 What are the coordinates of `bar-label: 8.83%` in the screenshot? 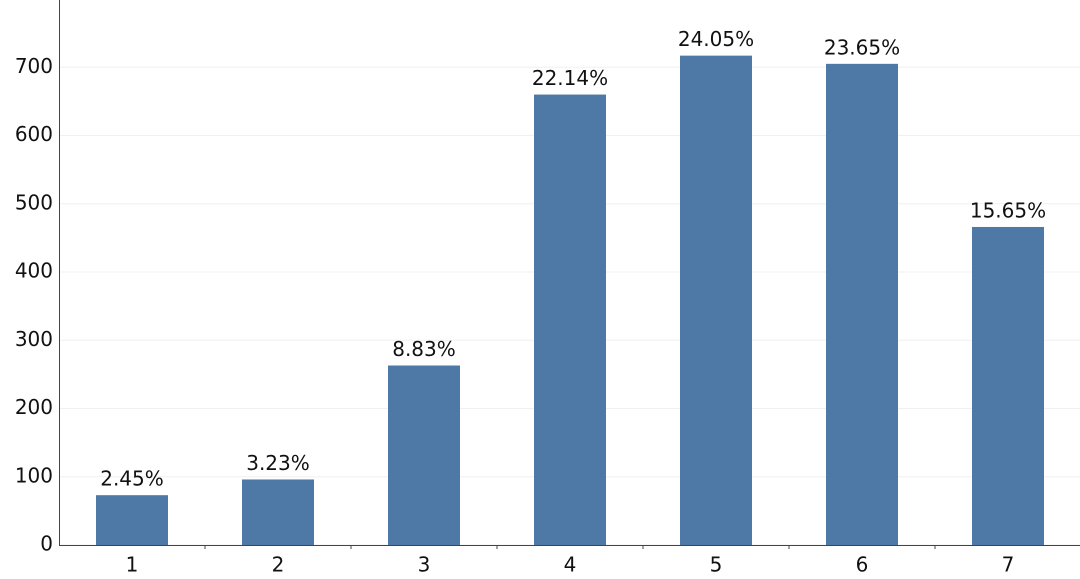 It's located at (424, 349).